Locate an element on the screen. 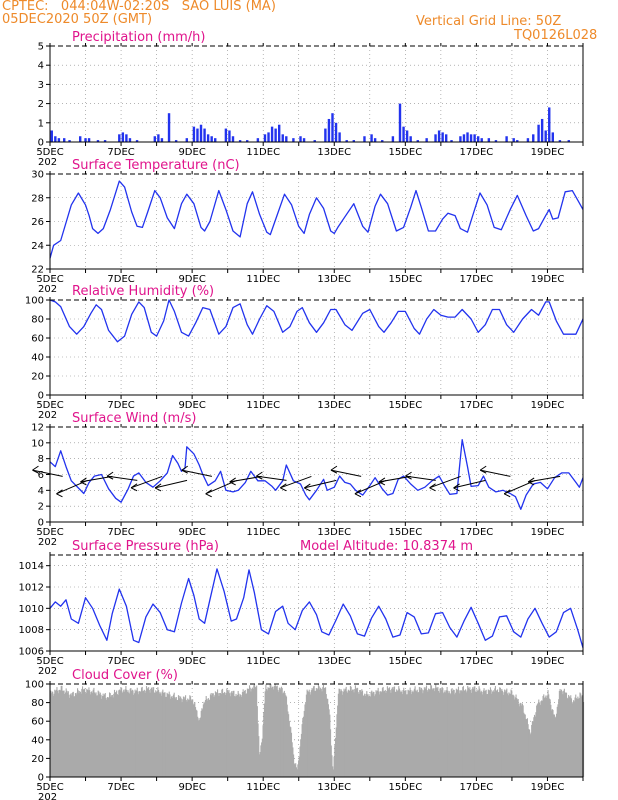  x-tick-label: 17DEC is located at coordinates (477, 661).